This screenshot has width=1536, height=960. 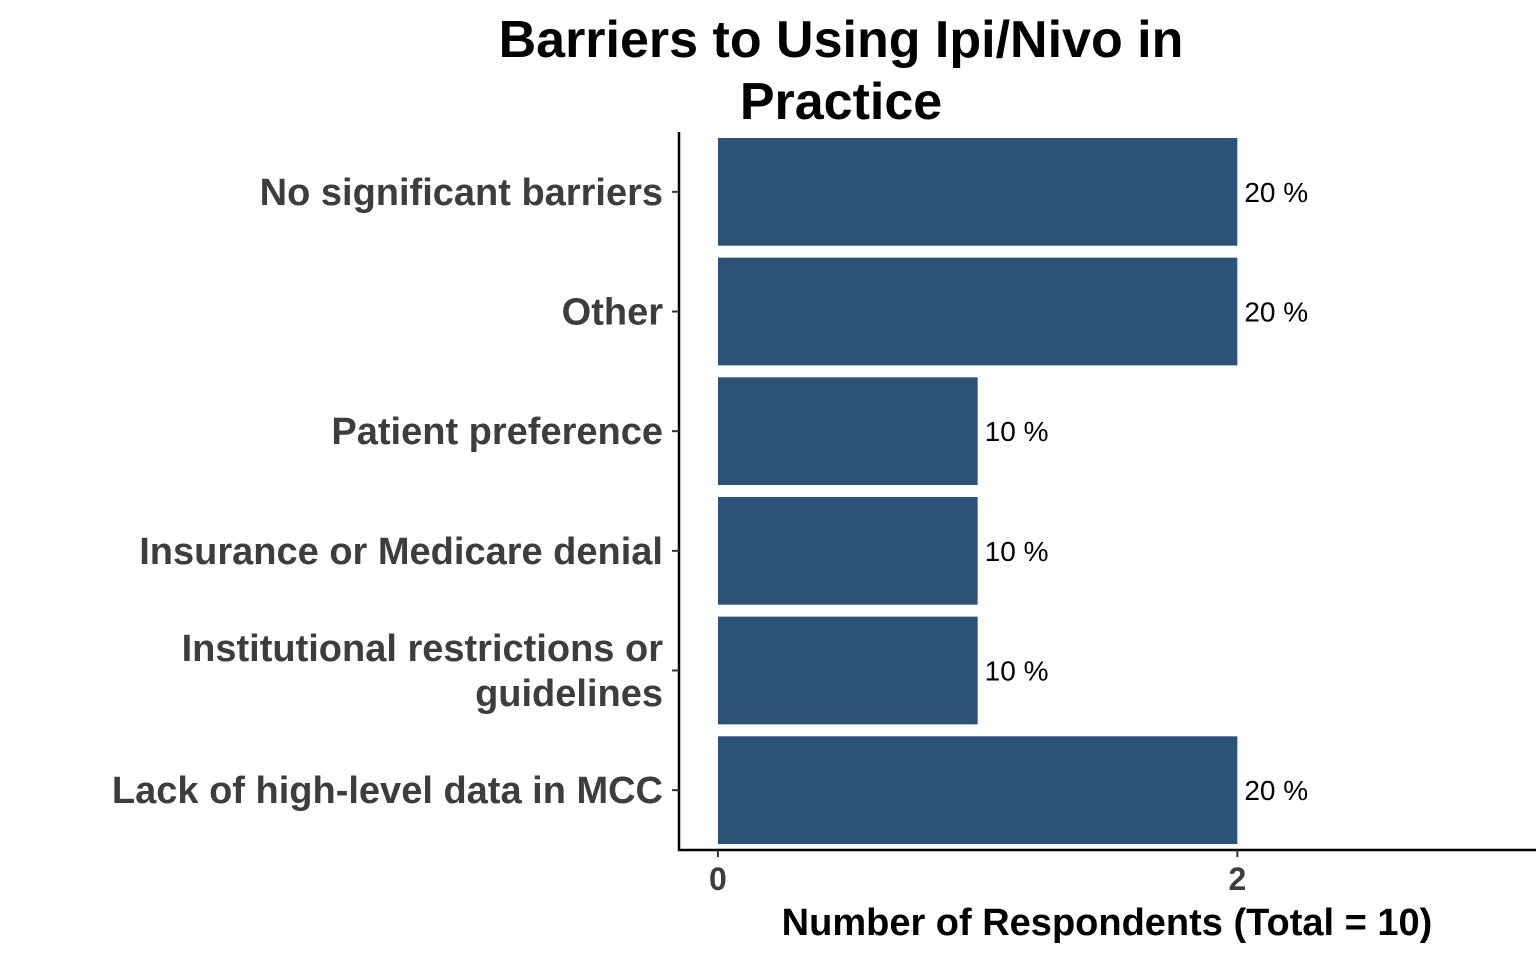 I want to click on category-label: Institutional restrictions or, so click(x=423, y=649).